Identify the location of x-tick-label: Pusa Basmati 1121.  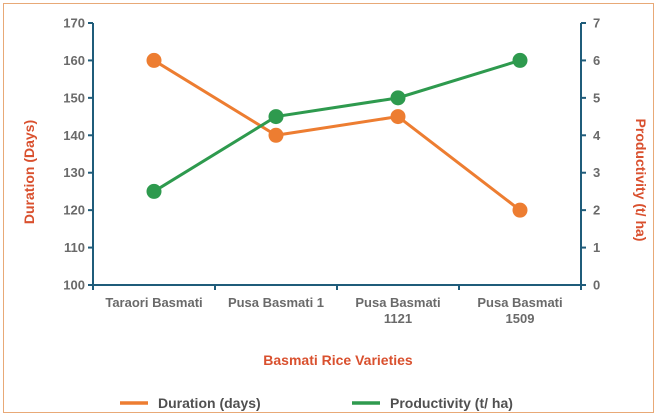
(397, 310).